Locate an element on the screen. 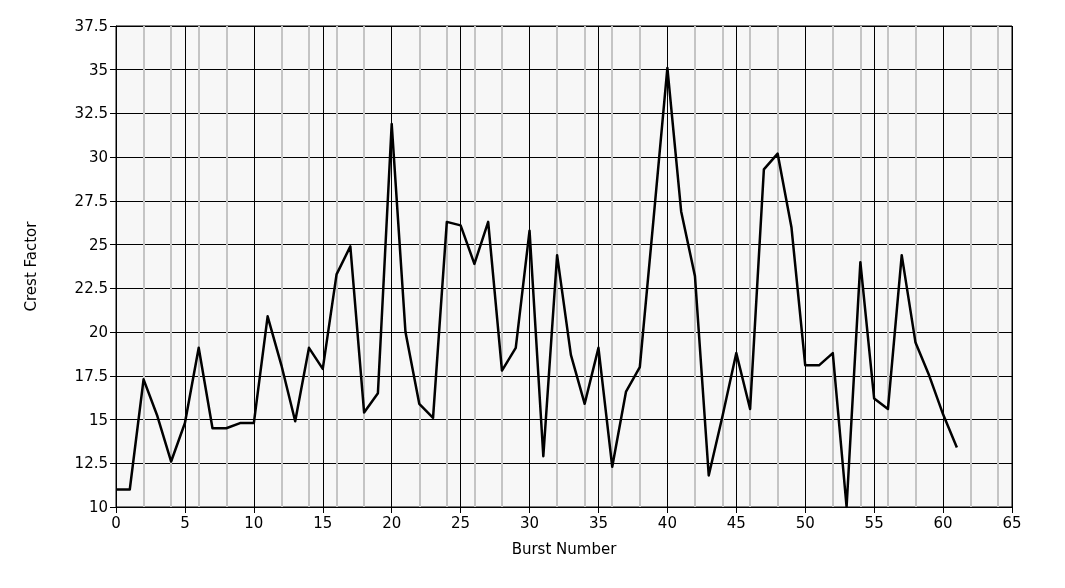  x-tick-label: 55 is located at coordinates (874, 522).